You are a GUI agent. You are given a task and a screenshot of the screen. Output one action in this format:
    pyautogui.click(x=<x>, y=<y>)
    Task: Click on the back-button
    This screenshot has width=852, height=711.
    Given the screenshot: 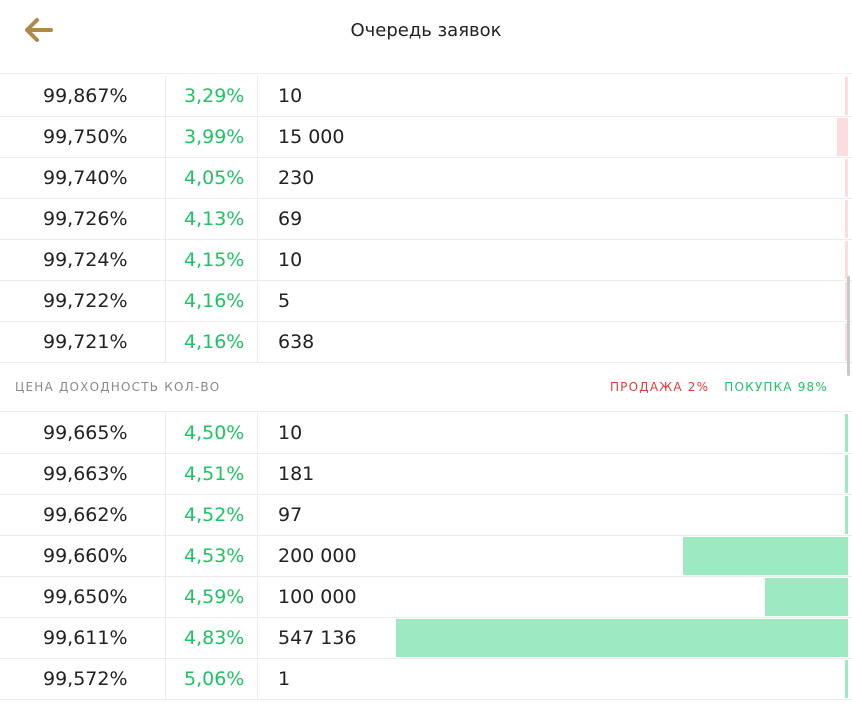 What is the action you would take?
    pyautogui.click(x=38, y=30)
    